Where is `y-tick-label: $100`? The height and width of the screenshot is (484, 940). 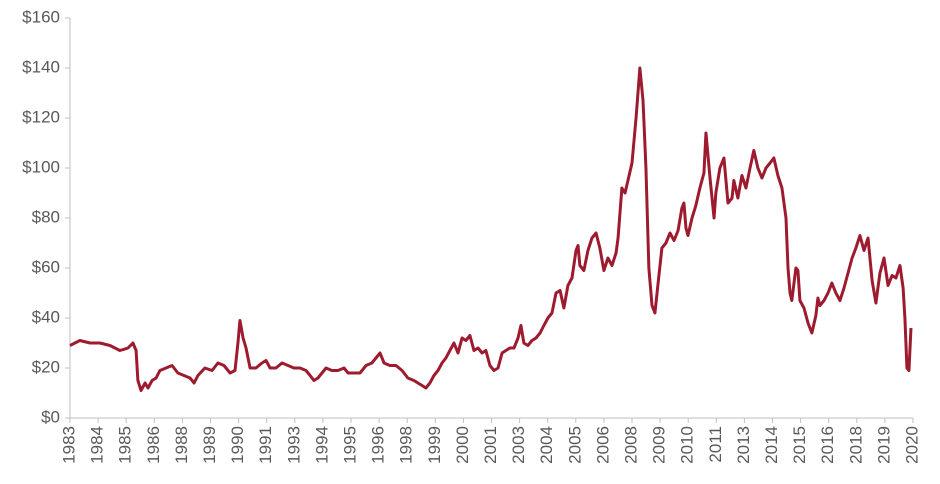 y-tick-label: $100 is located at coordinates (41, 166).